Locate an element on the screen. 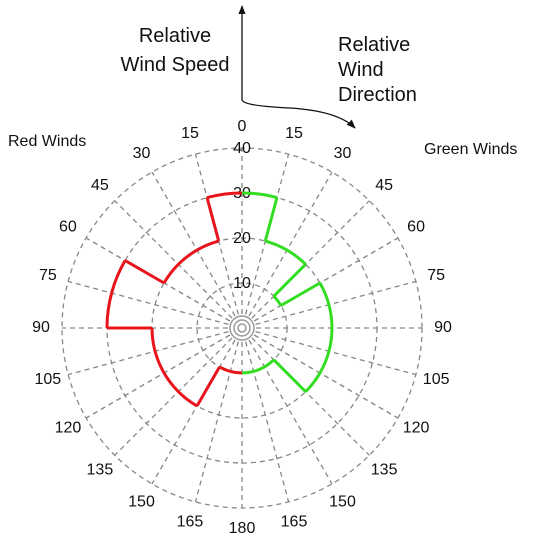 Image resolution: width=539 pixels, height=550 pixels. direction-arrow is located at coordinates (298, 114).